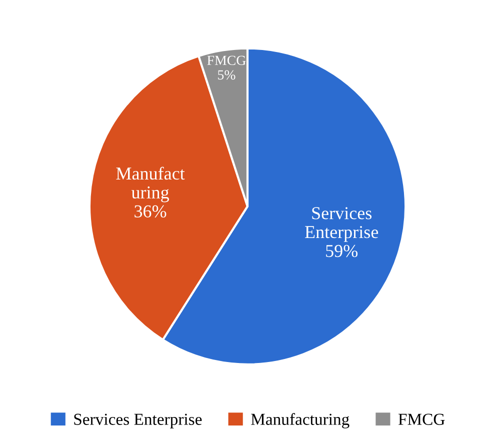 The image size is (495, 439). What do you see at coordinates (421, 419) in the screenshot?
I see `legend-label: FMCG` at bounding box center [421, 419].